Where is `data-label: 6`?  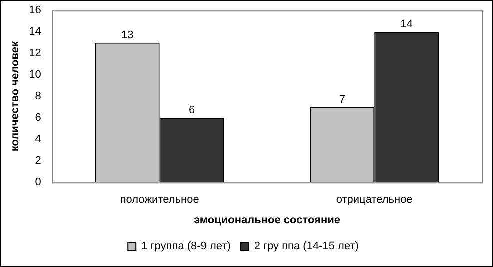 data-label: 6 is located at coordinates (192, 110).